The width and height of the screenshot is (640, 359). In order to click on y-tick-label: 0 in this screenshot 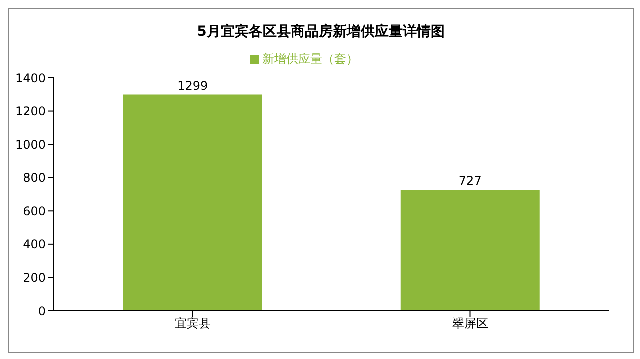, I will do `click(42, 311)`.